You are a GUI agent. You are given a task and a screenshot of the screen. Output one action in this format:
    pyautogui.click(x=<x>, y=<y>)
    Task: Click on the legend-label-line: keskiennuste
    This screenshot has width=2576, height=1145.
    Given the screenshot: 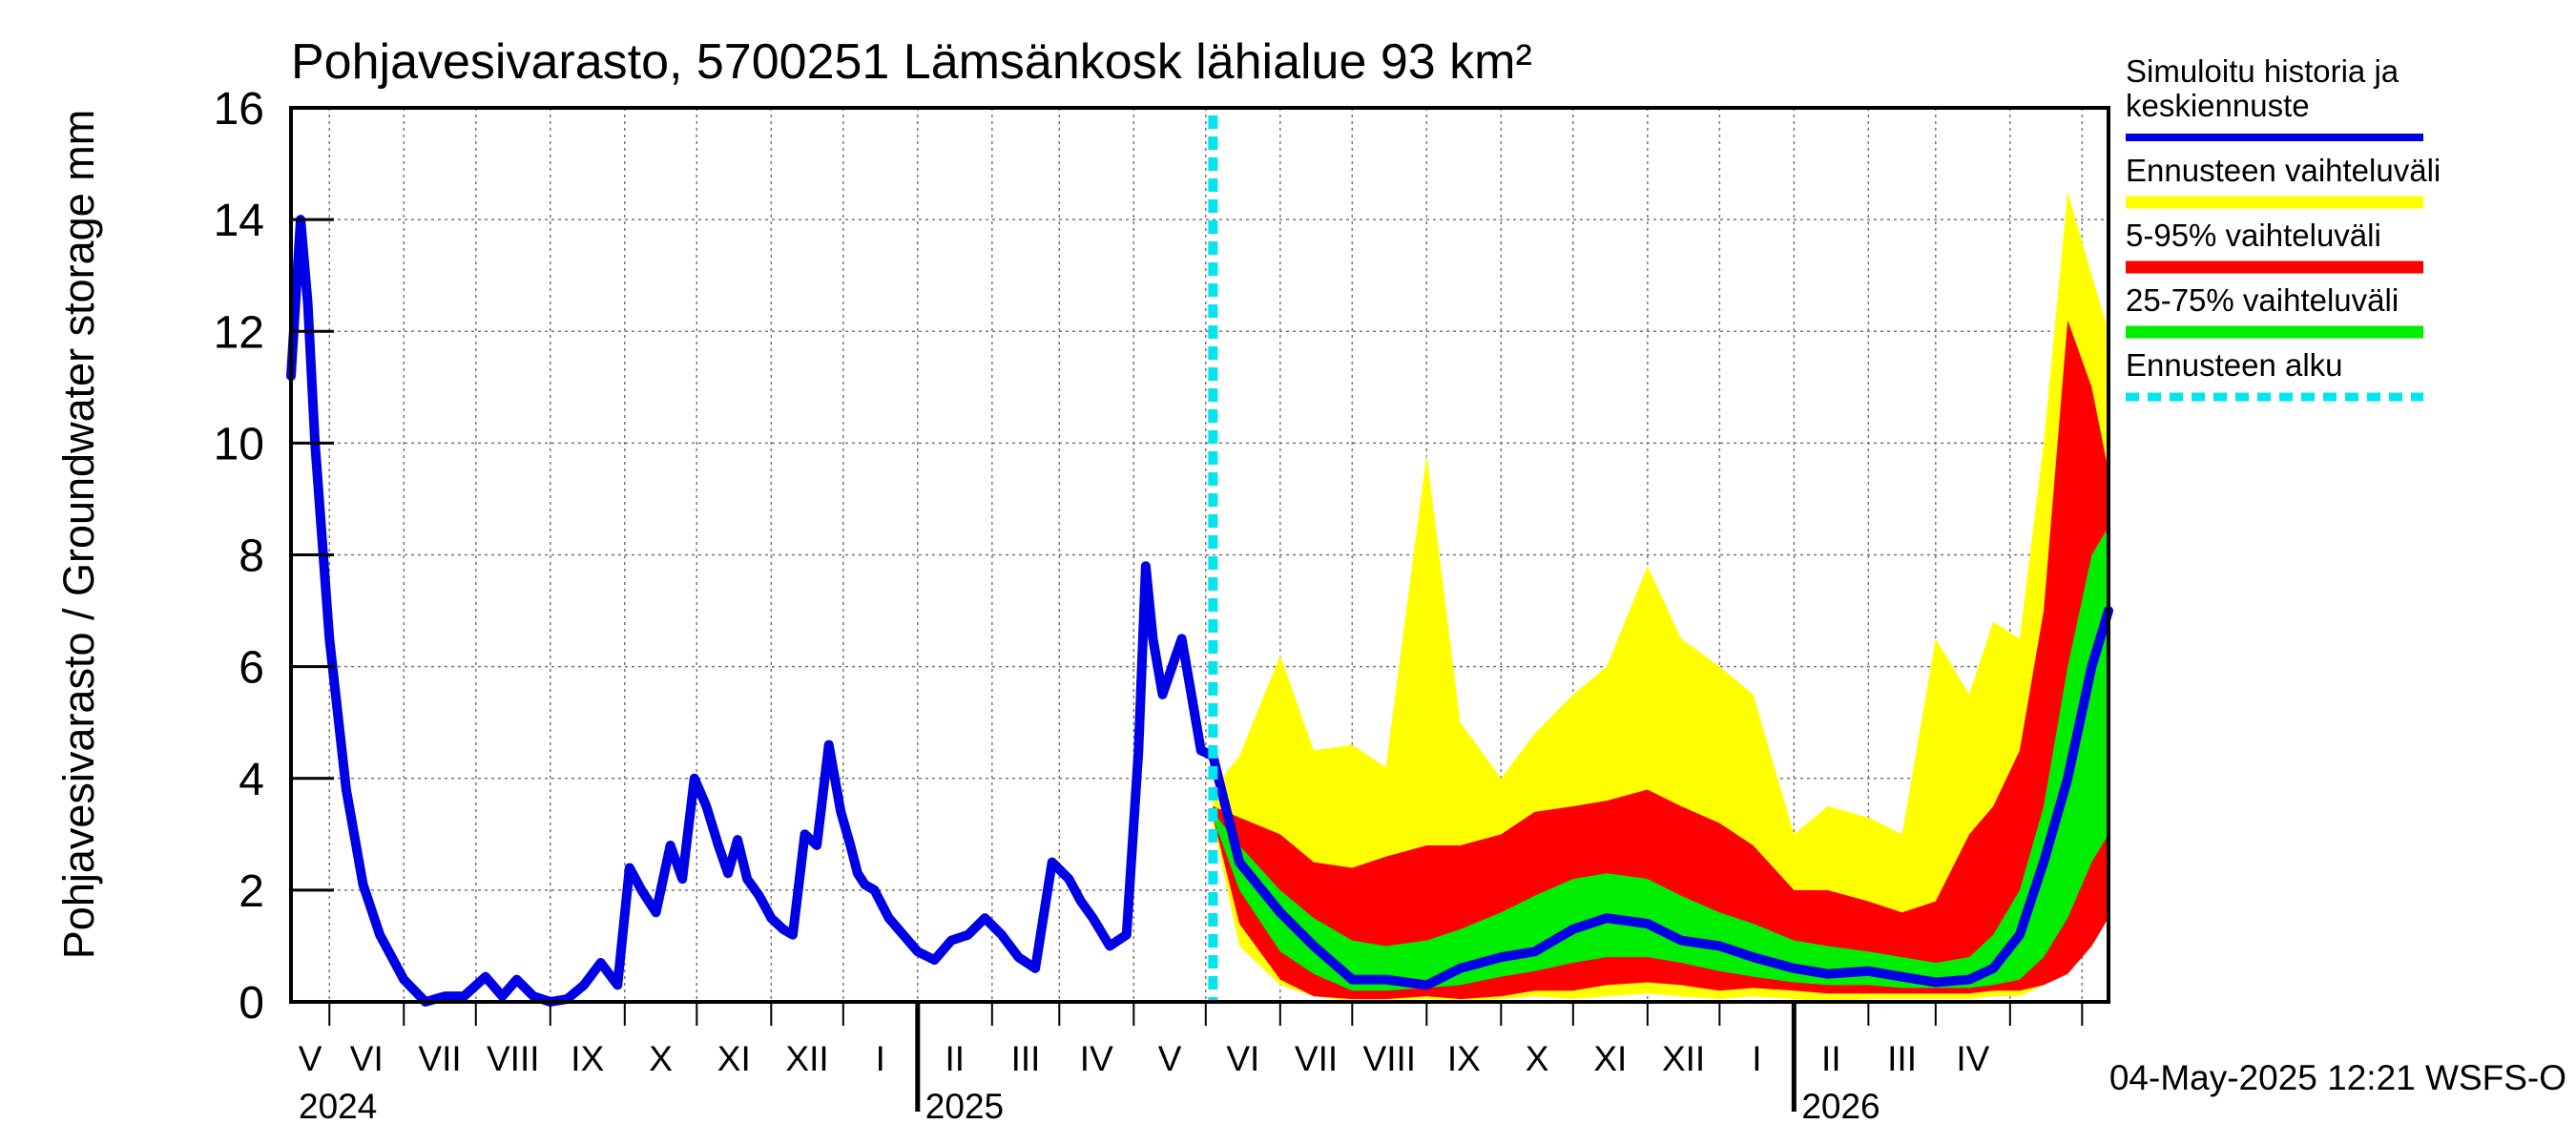 What is the action you would take?
    pyautogui.click(x=2218, y=106)
    